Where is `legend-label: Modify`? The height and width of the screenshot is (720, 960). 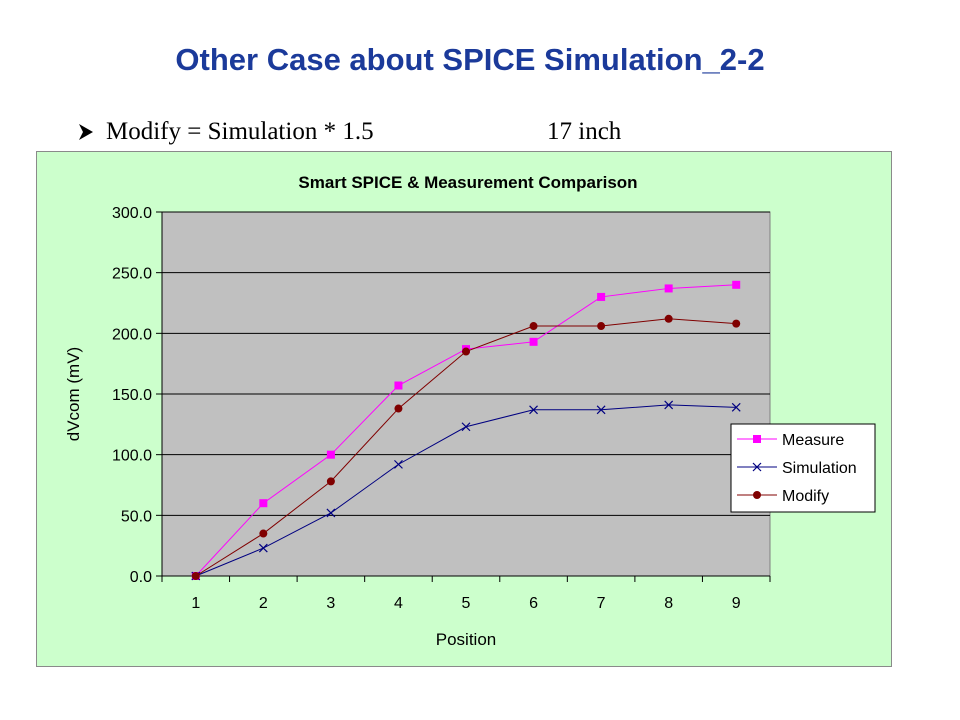 legend-label: Modify is located at coordinates (805, 496).